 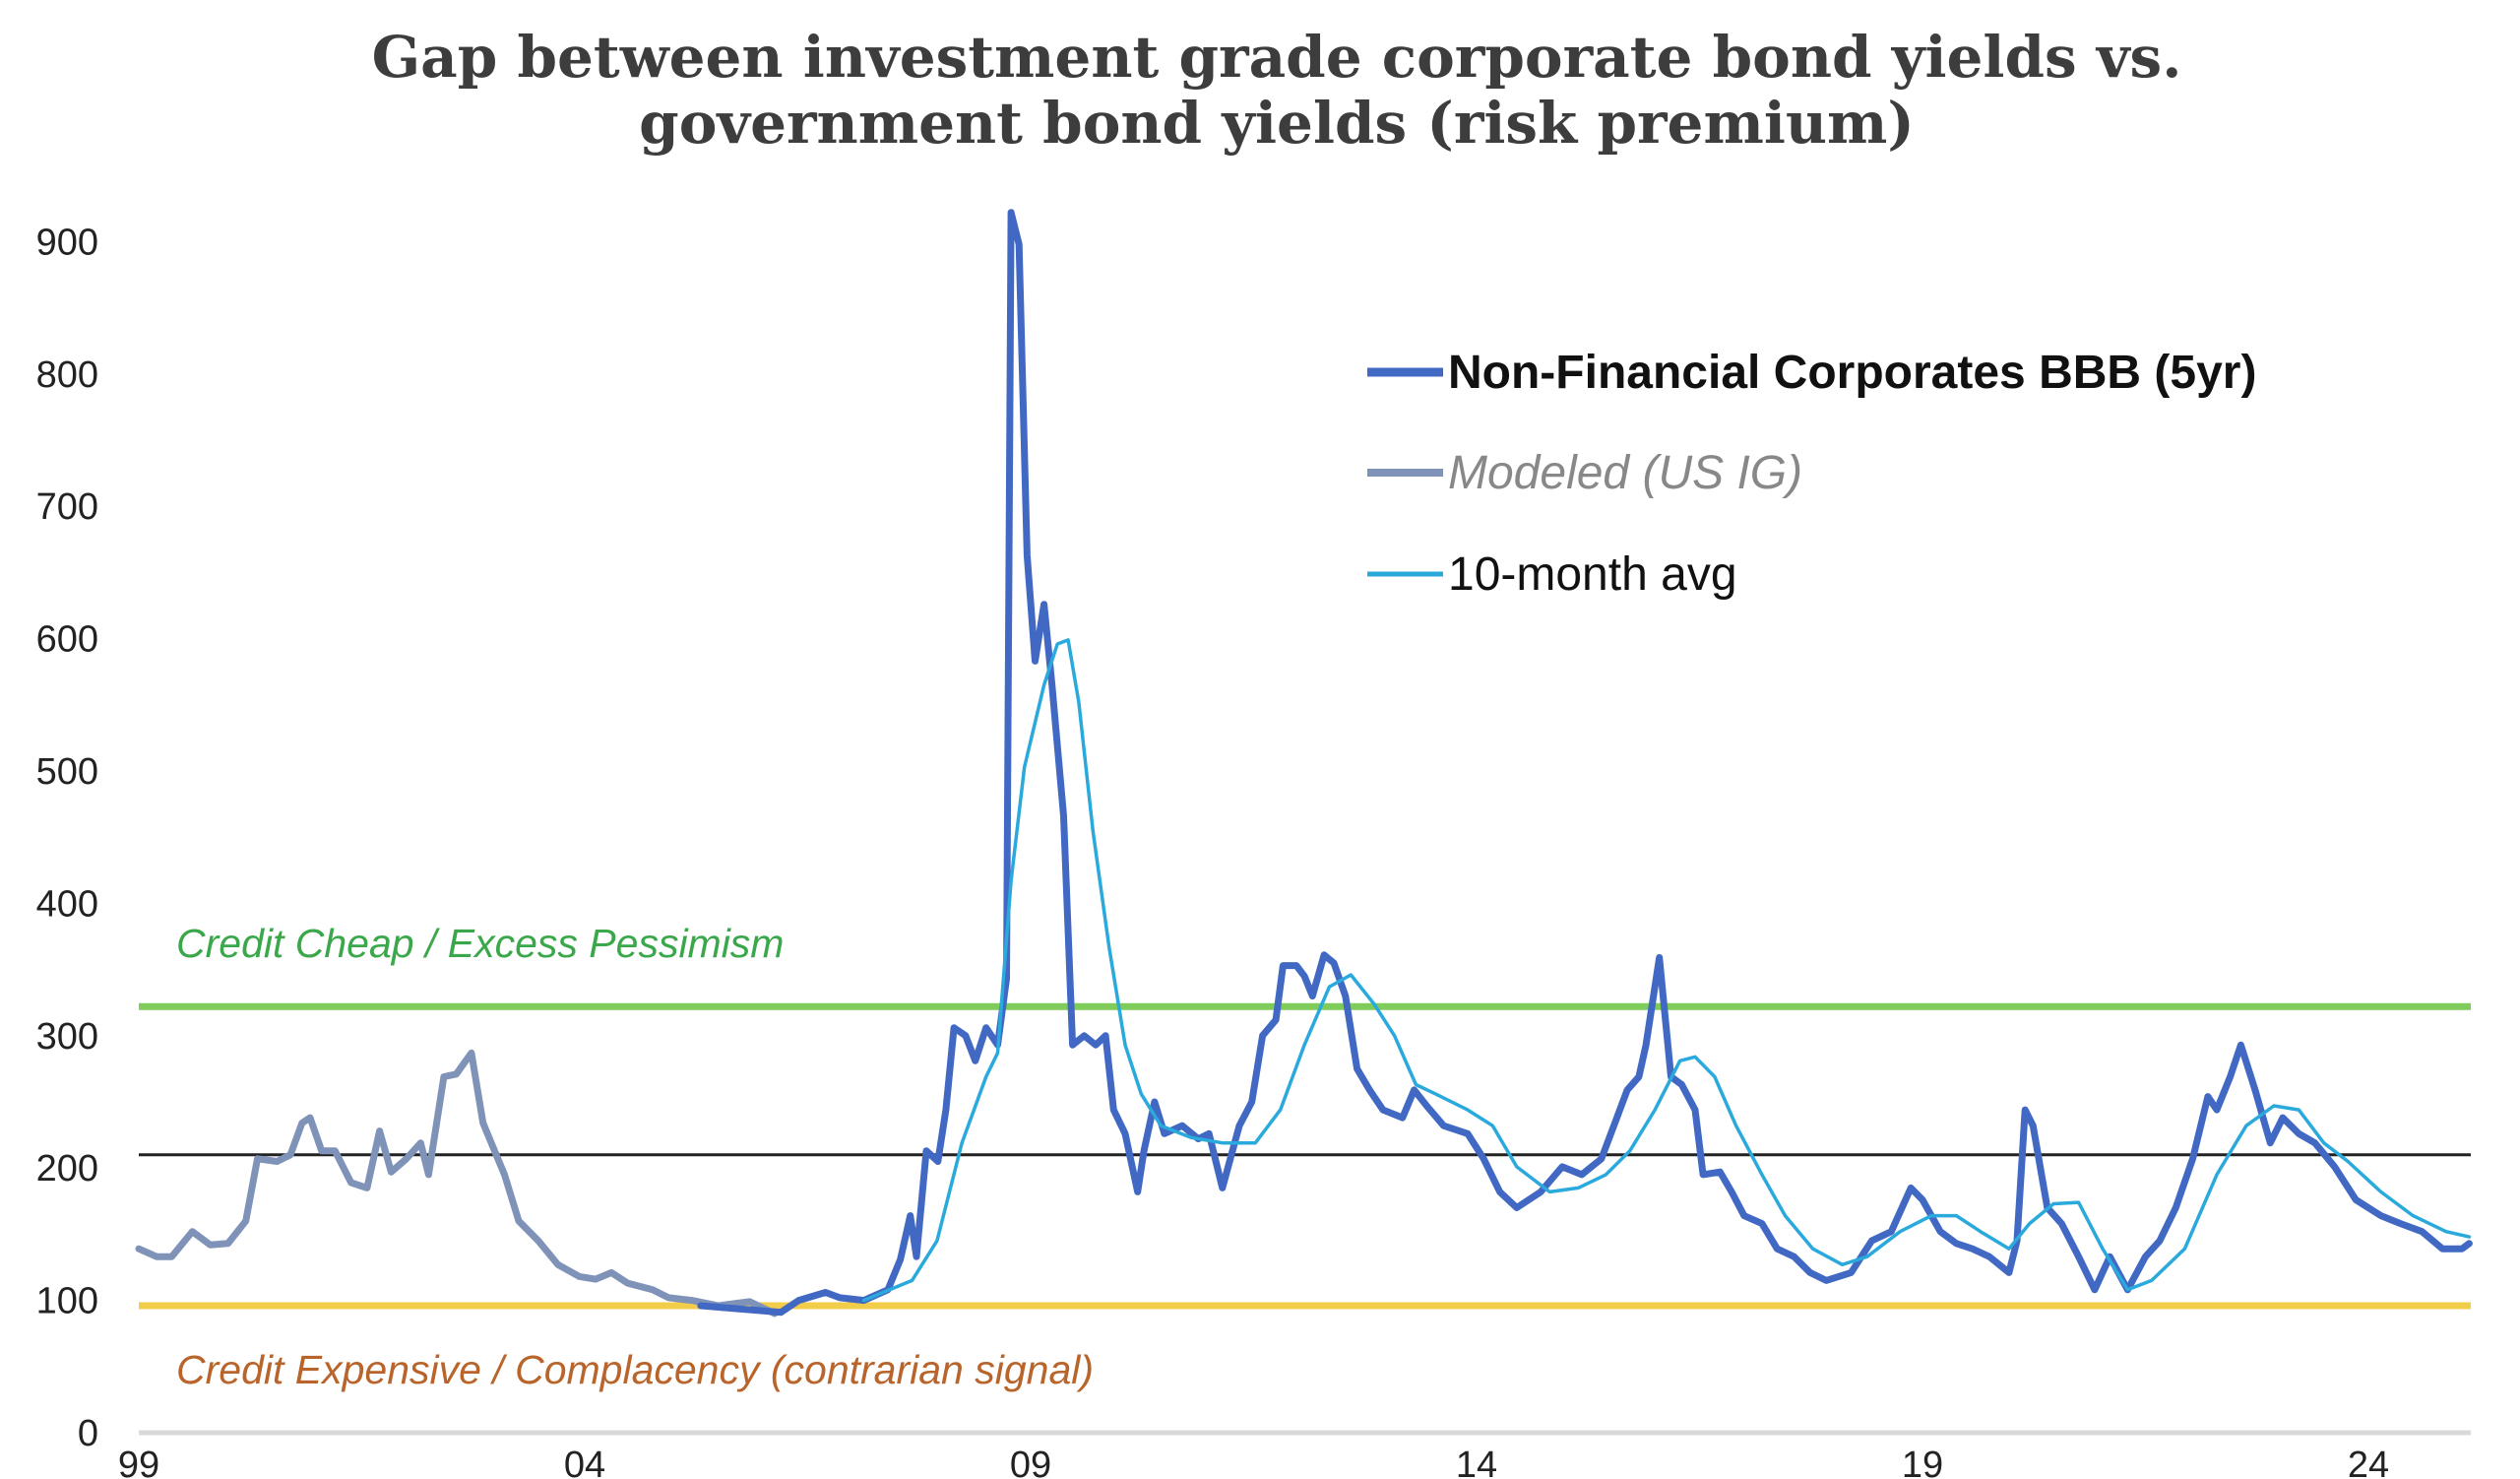 I want to click on y-tick-label: 0, so click(x=88, y=1433).